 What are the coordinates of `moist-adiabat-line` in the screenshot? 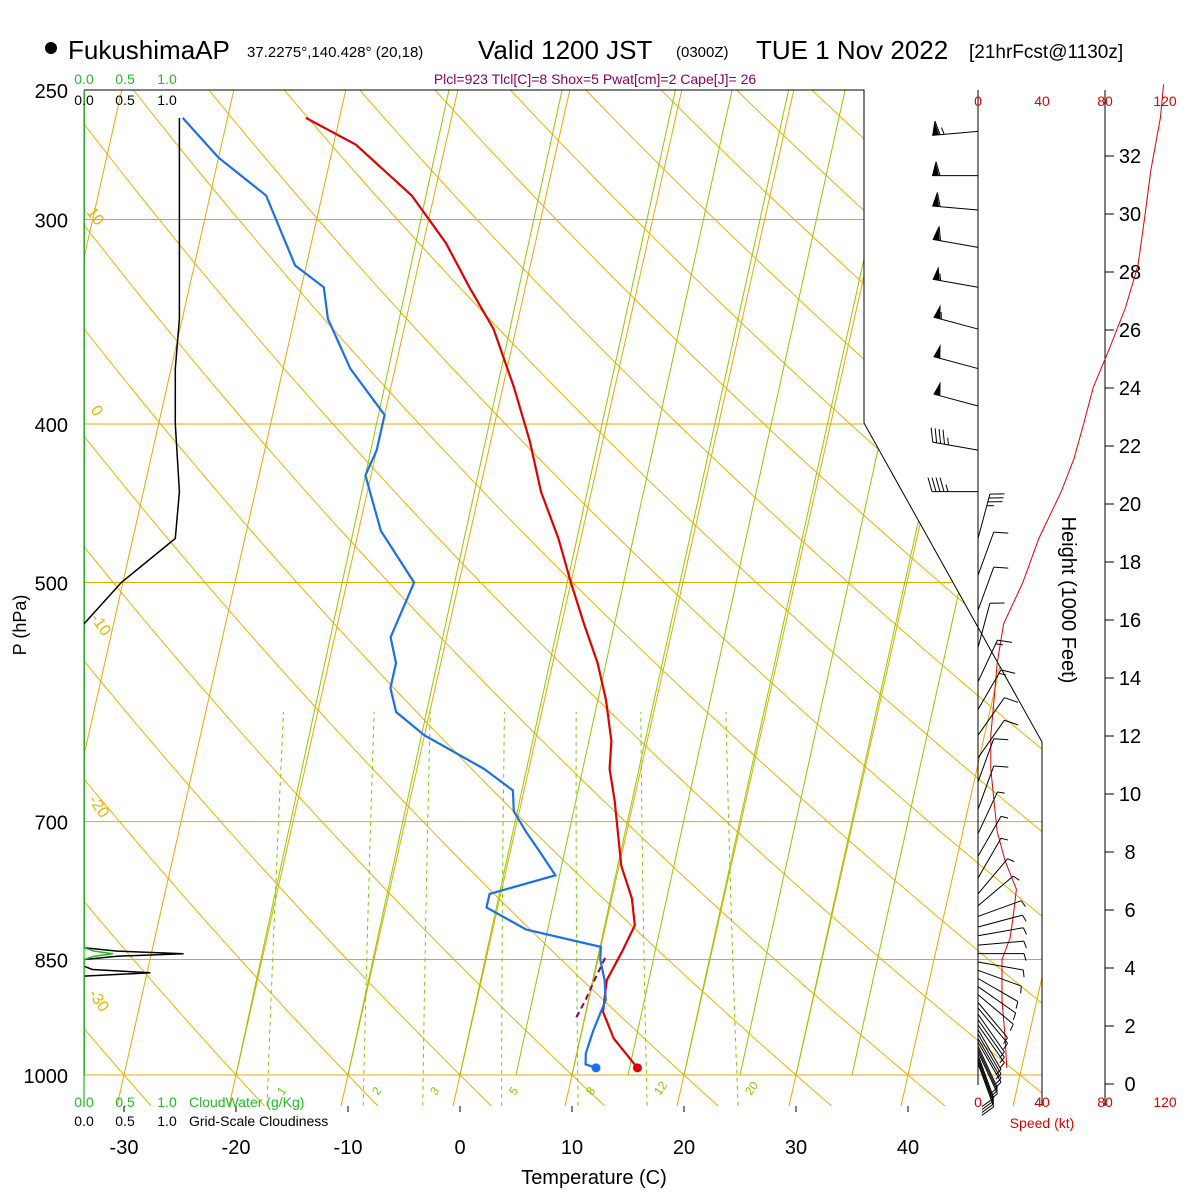 It's located at (567, 583).